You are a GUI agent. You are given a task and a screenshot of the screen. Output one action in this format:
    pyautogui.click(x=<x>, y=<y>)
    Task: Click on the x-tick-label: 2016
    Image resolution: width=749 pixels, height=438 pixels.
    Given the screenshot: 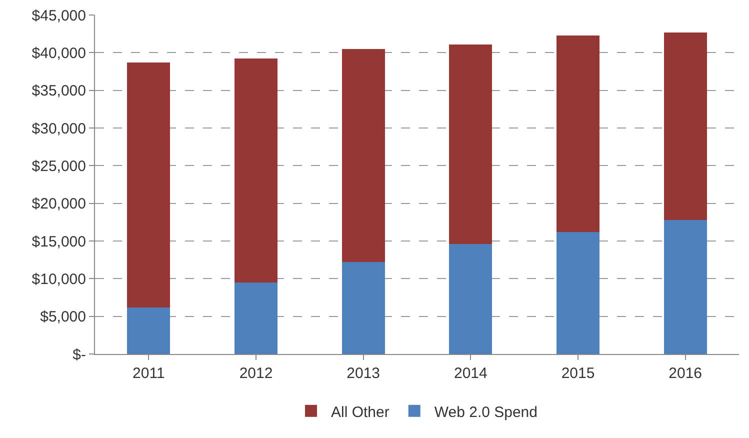 What is the action you would take?
    pyautogui.click(x=685, y=373)
    